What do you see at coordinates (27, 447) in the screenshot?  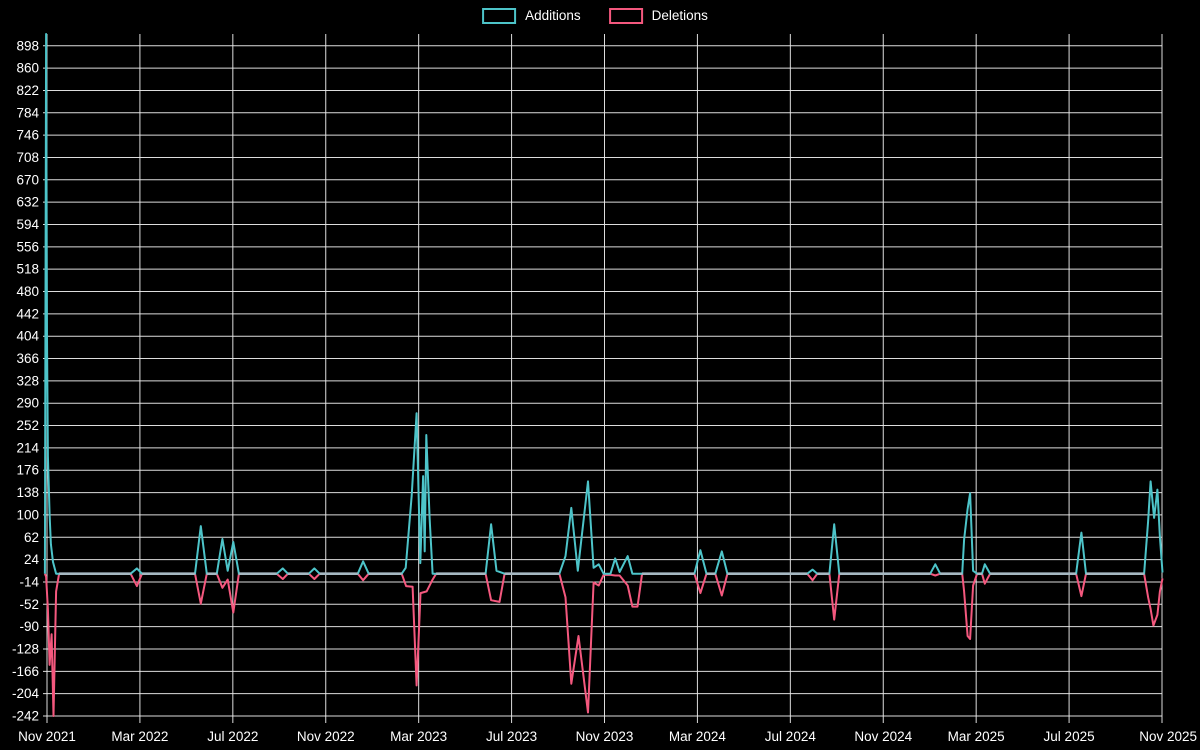 I see `svg-text: 214` at bounding box center [27, 447].